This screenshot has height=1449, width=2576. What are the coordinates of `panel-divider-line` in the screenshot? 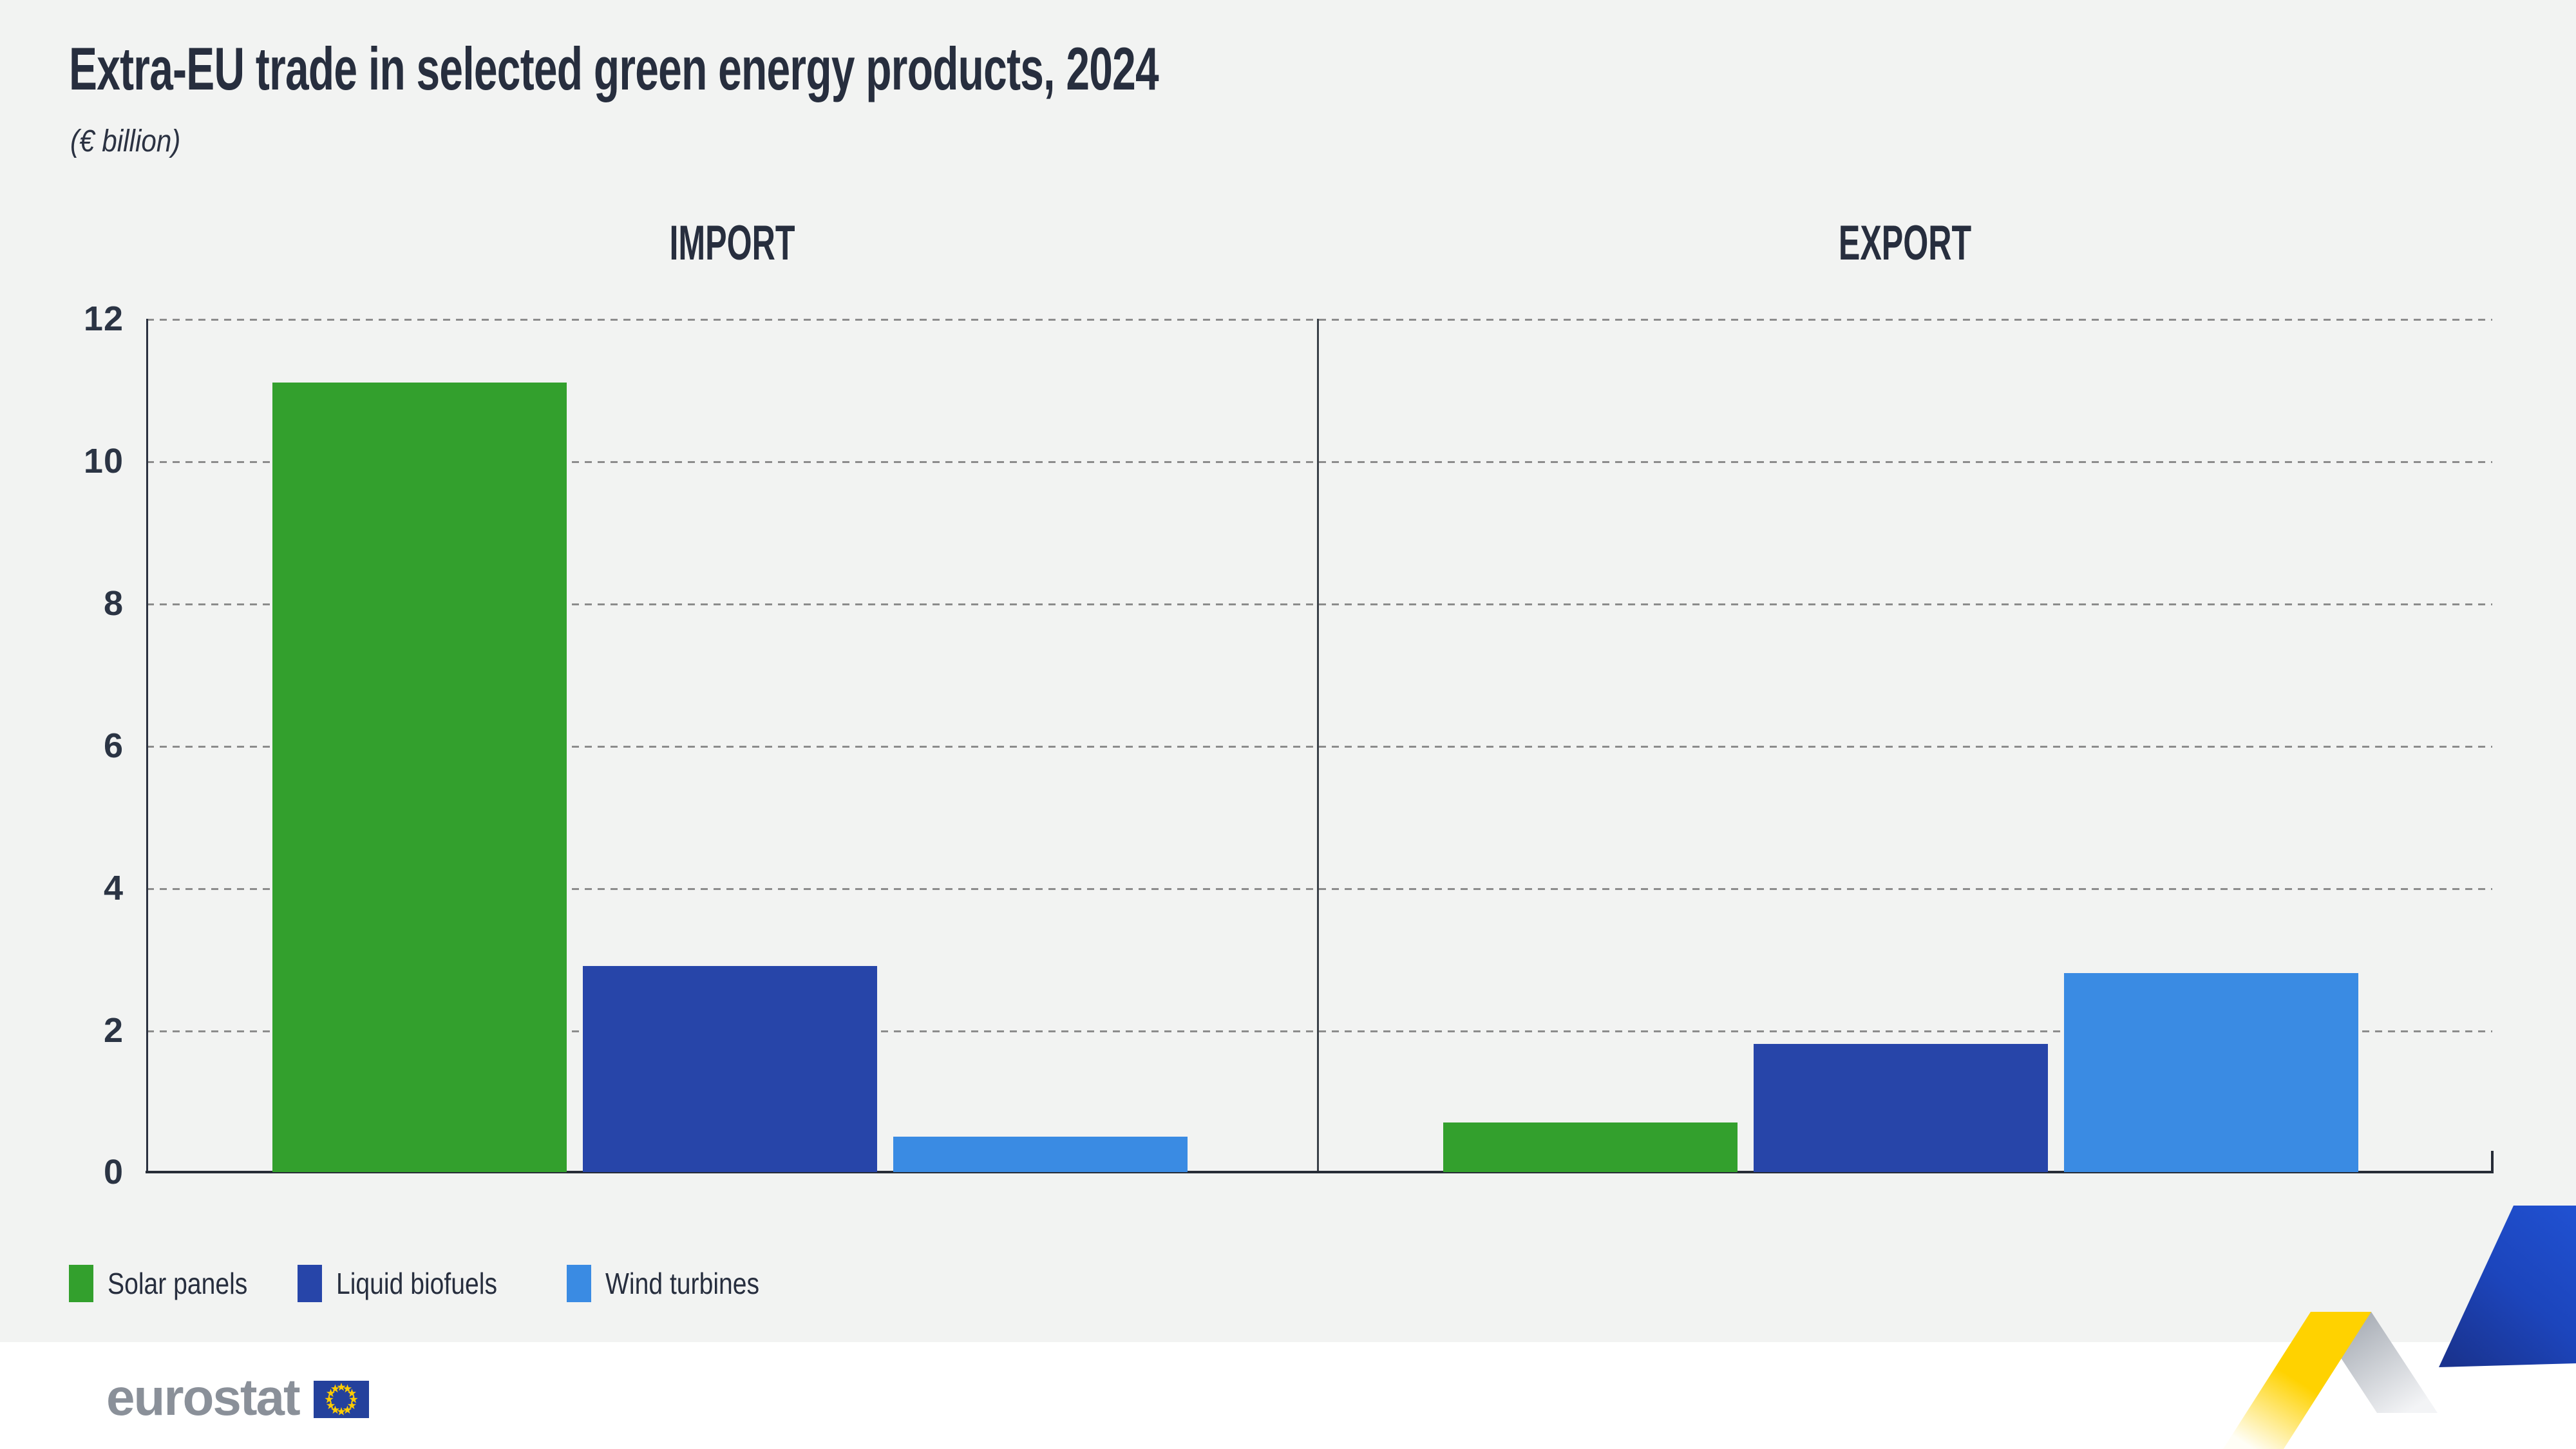 It's located at (1318, 746).